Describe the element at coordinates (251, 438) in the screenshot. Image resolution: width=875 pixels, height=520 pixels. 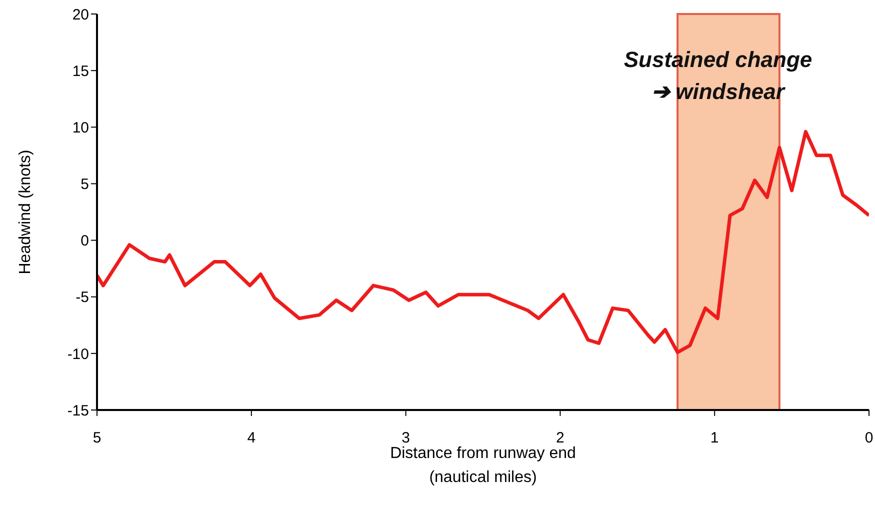
I see `x-tick-label: 4` at that location.